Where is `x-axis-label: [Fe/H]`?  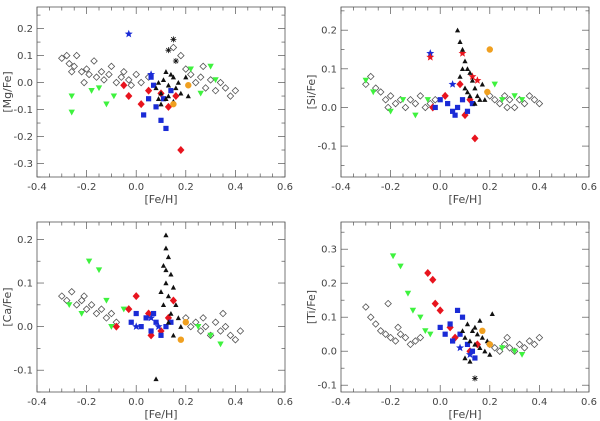 x-axis-label: [Fe/H] is located at coordinates (464, 414).